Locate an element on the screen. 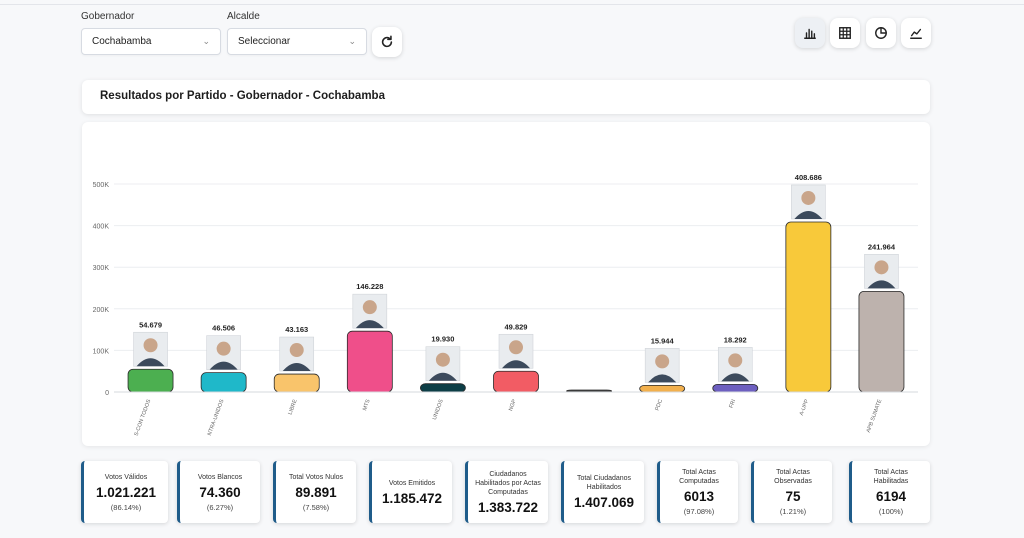 The width and height of the screenshot is (1024, 538). x-tick-label: A-UPP is located at coordinates (805, 407).